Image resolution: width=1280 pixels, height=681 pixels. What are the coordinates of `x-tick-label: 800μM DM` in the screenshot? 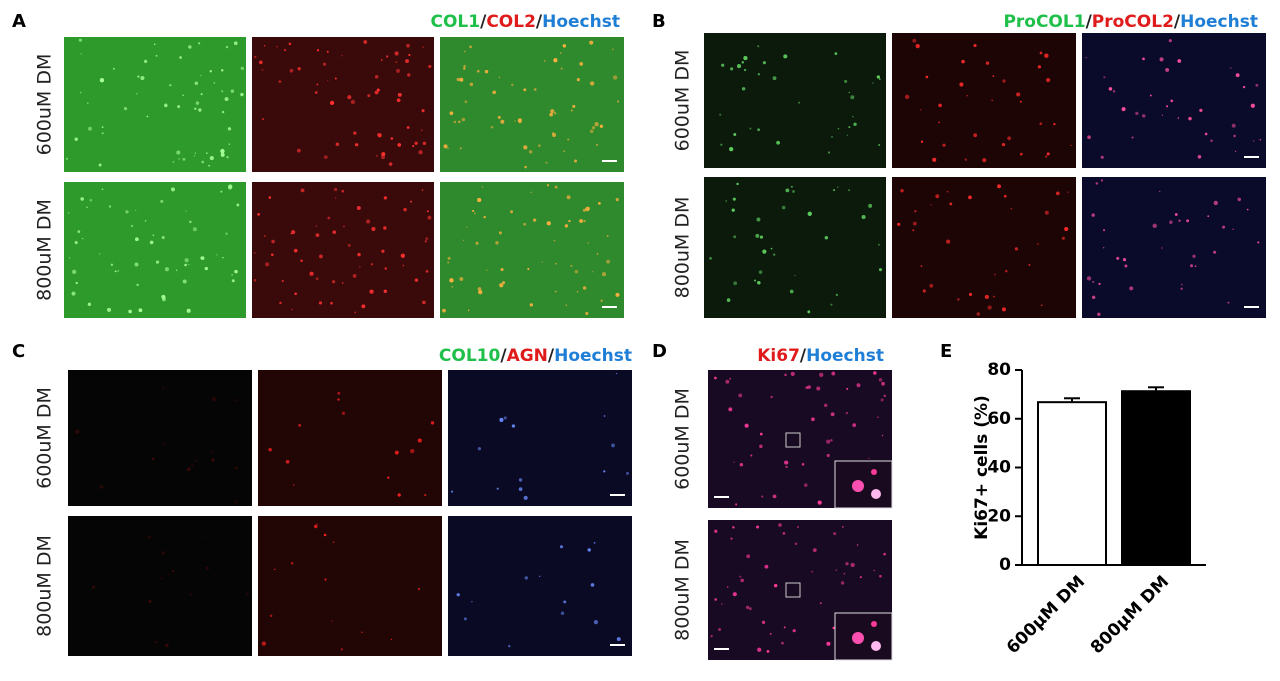 It's located at (1130, 615).